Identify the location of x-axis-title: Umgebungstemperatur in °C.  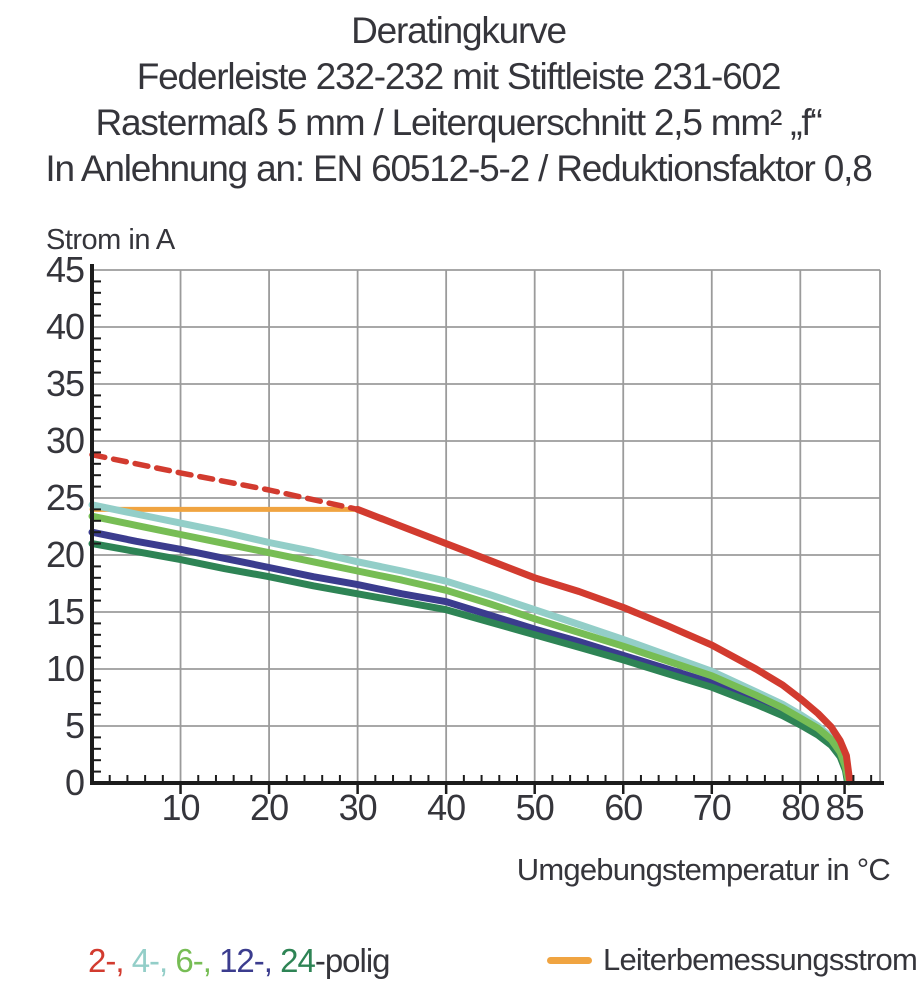
(703, 869).